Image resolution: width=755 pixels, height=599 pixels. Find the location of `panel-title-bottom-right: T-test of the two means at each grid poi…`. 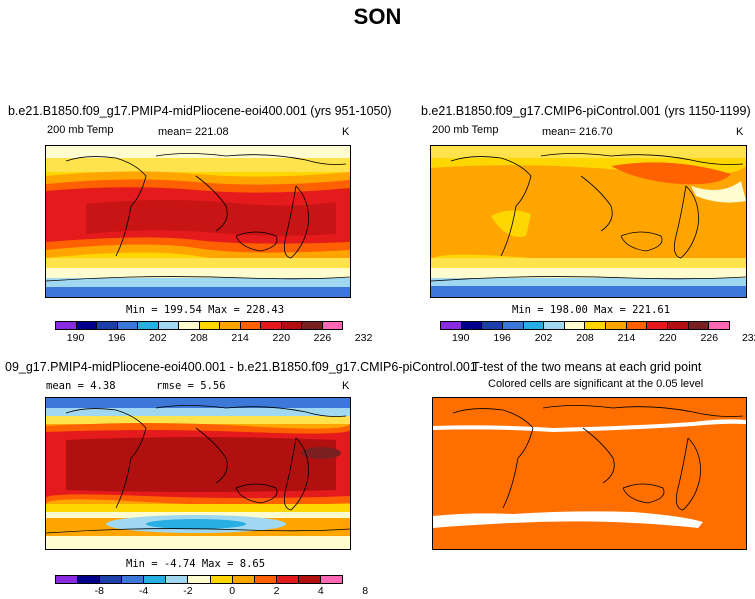

panel-title-bottom-right: T-test of the two means at each grid poi… is located at coordinates (587, 367).